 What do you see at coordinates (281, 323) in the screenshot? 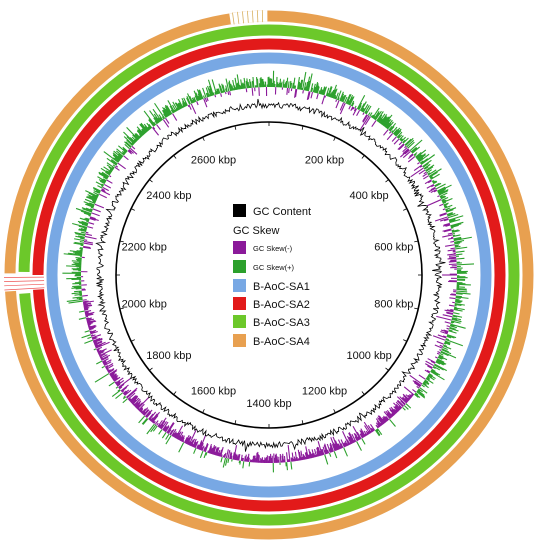
I see `legend-label-sa3: B-AoC-SA3` at bounding box center [281, 323].